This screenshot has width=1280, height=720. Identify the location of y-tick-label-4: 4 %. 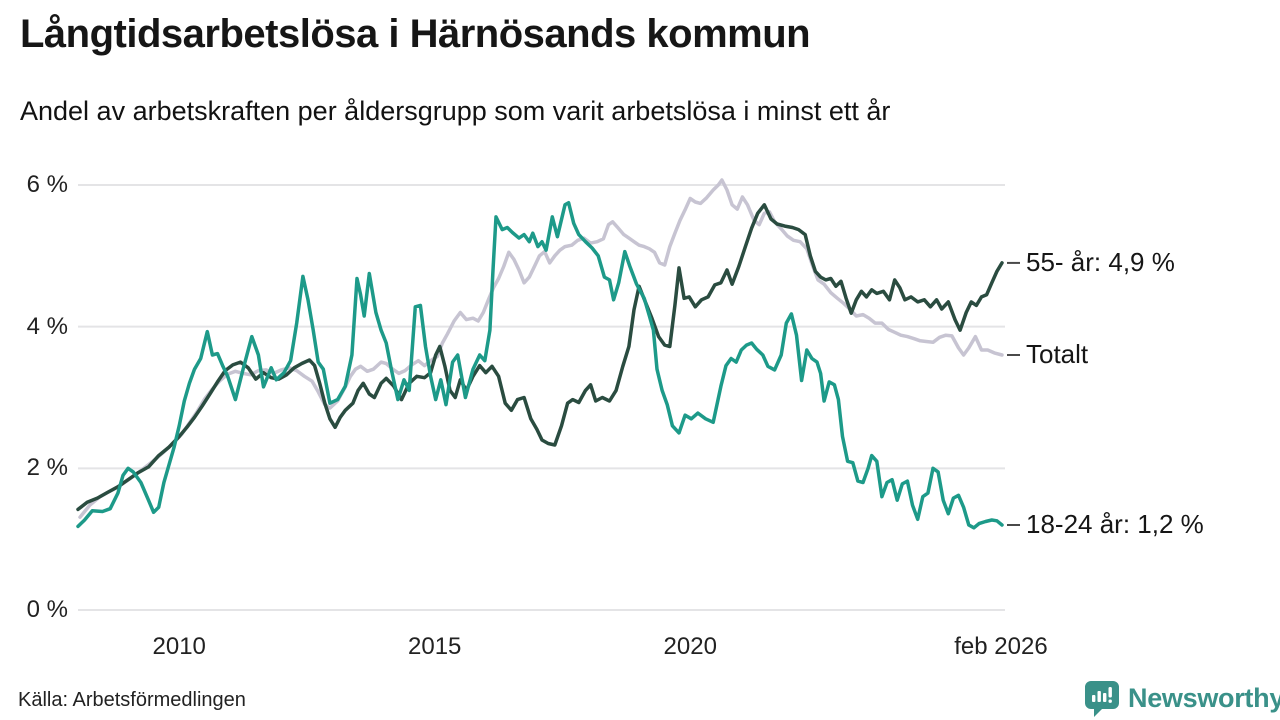
(47, 326).